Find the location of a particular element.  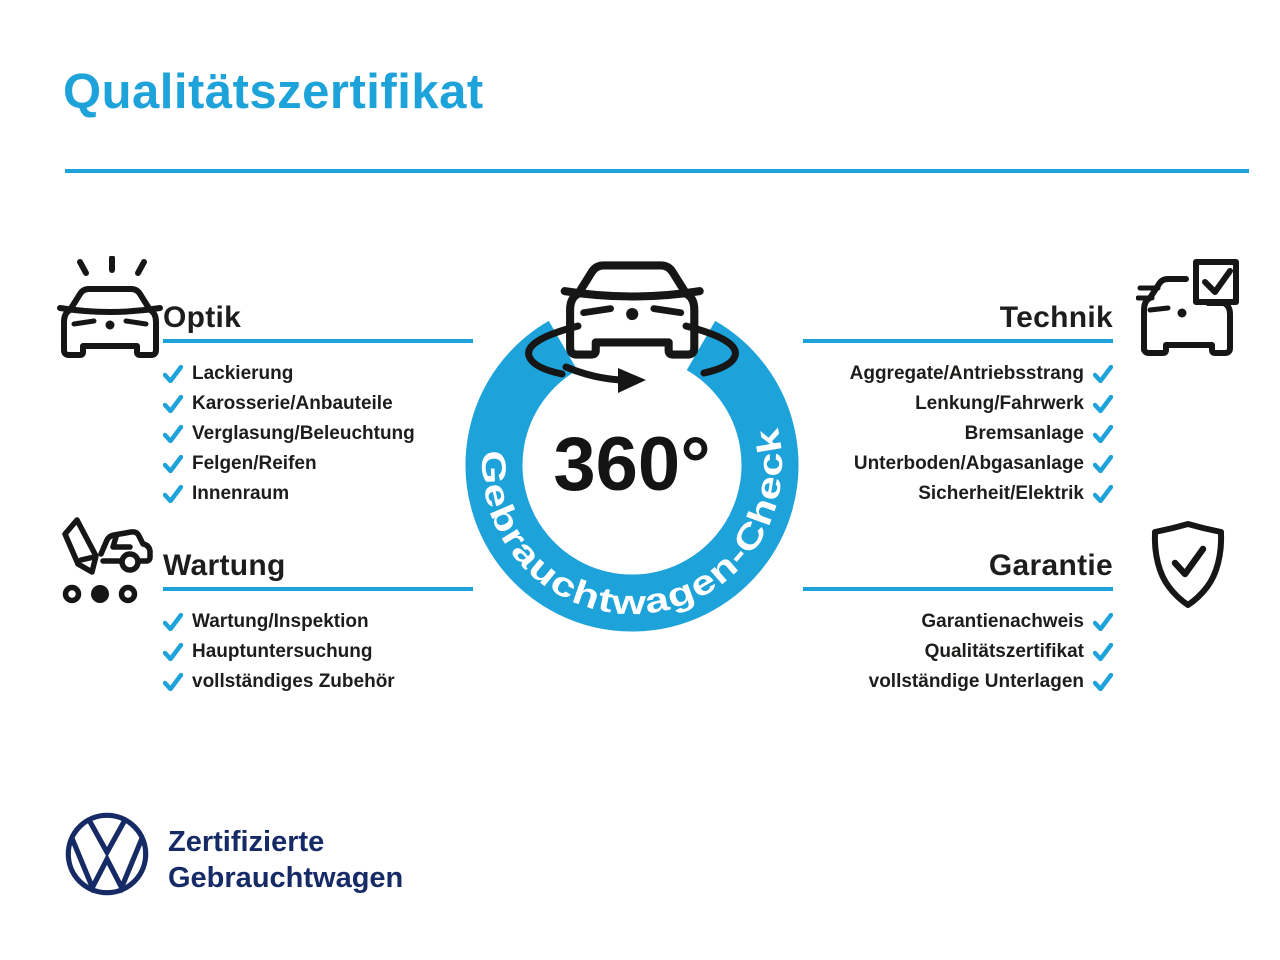

list-item: Aggregate/Antriebsstrang is located at coordinates (958, 374).